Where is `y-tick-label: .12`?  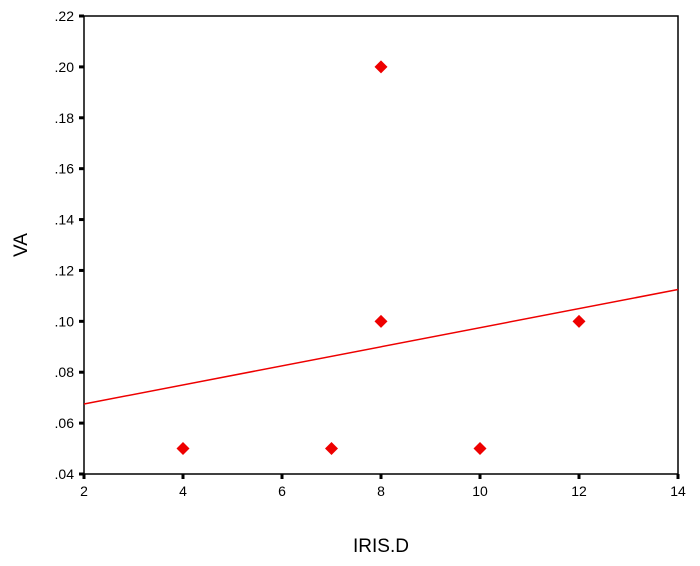 y-tick-label: .12 is located at coordinates (65, 270).